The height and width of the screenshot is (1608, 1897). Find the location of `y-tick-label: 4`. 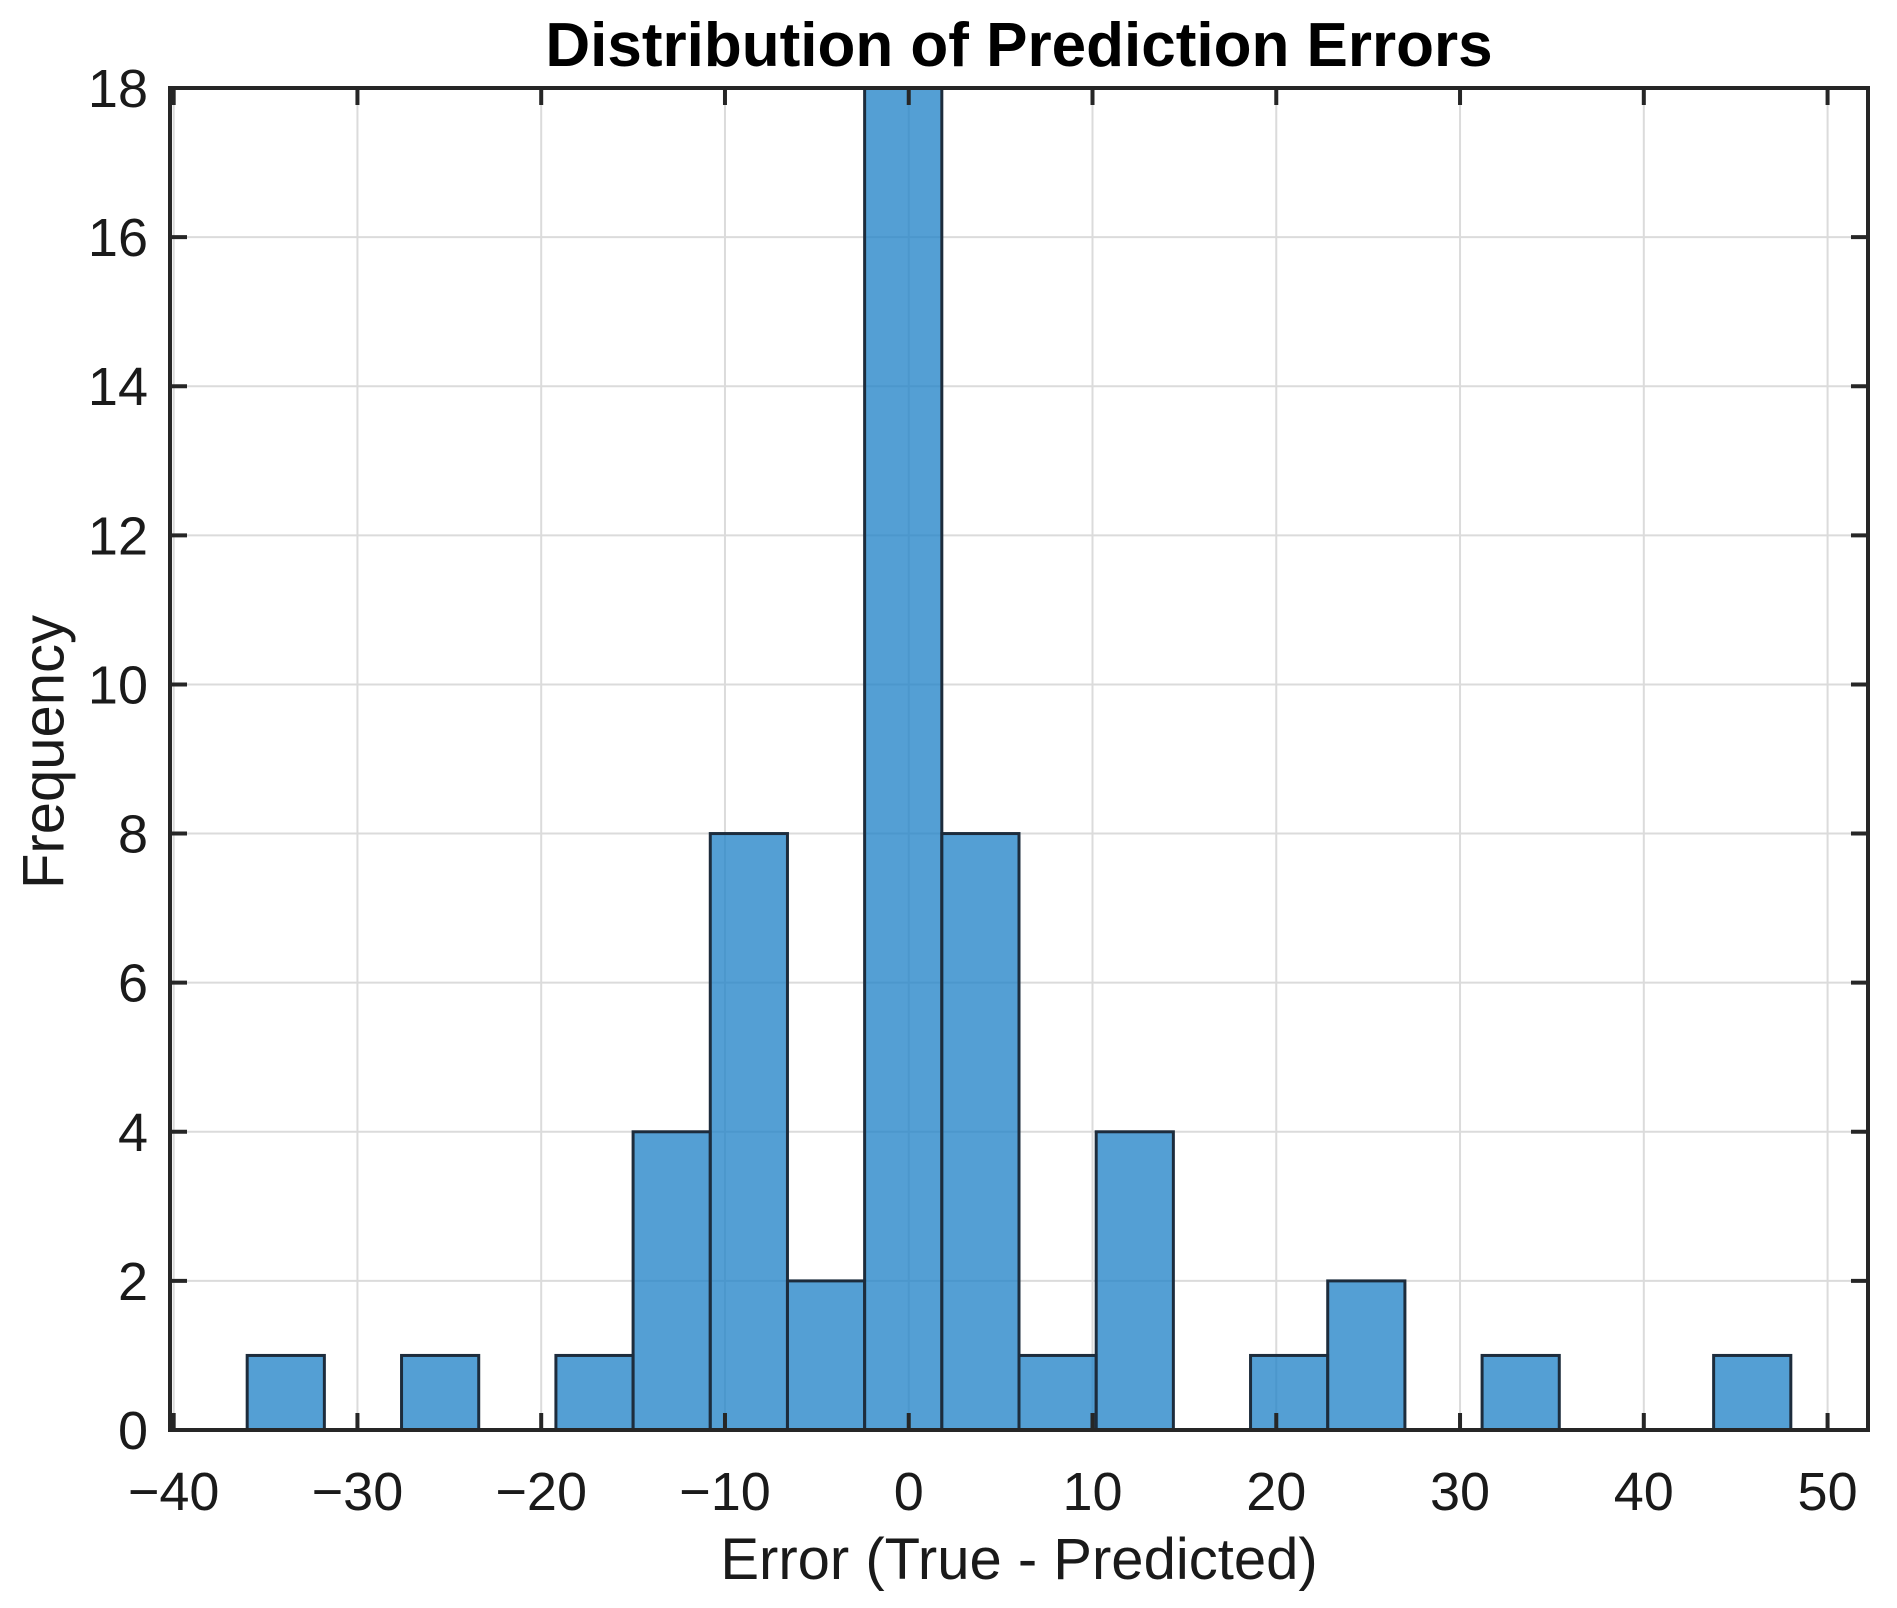

y-tick-label: 4 is located at coordinates (133, 1133).